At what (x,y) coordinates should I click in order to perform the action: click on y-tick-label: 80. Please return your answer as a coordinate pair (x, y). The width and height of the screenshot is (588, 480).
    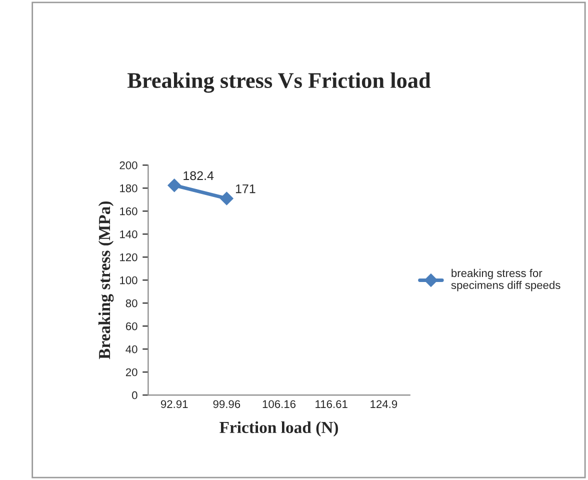
    Looking at the image, I should click on (132, 303).